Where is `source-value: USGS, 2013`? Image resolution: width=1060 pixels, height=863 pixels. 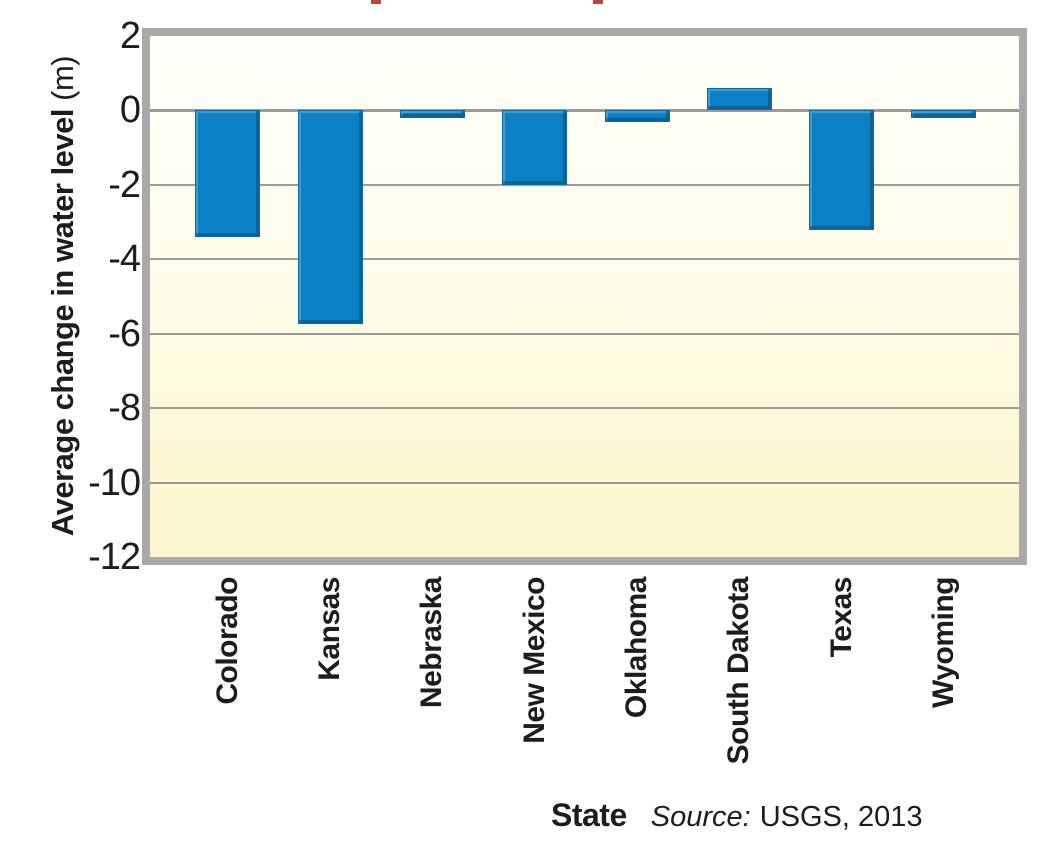
source-value: USGS, 2013 is located at coordinates (841, 817).